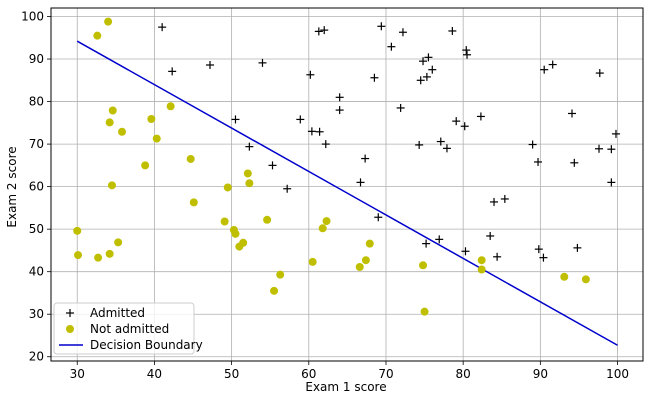 The image size is (650, 401). I want to click on x-axis-label: Exam 1 score, so click(345, 387).